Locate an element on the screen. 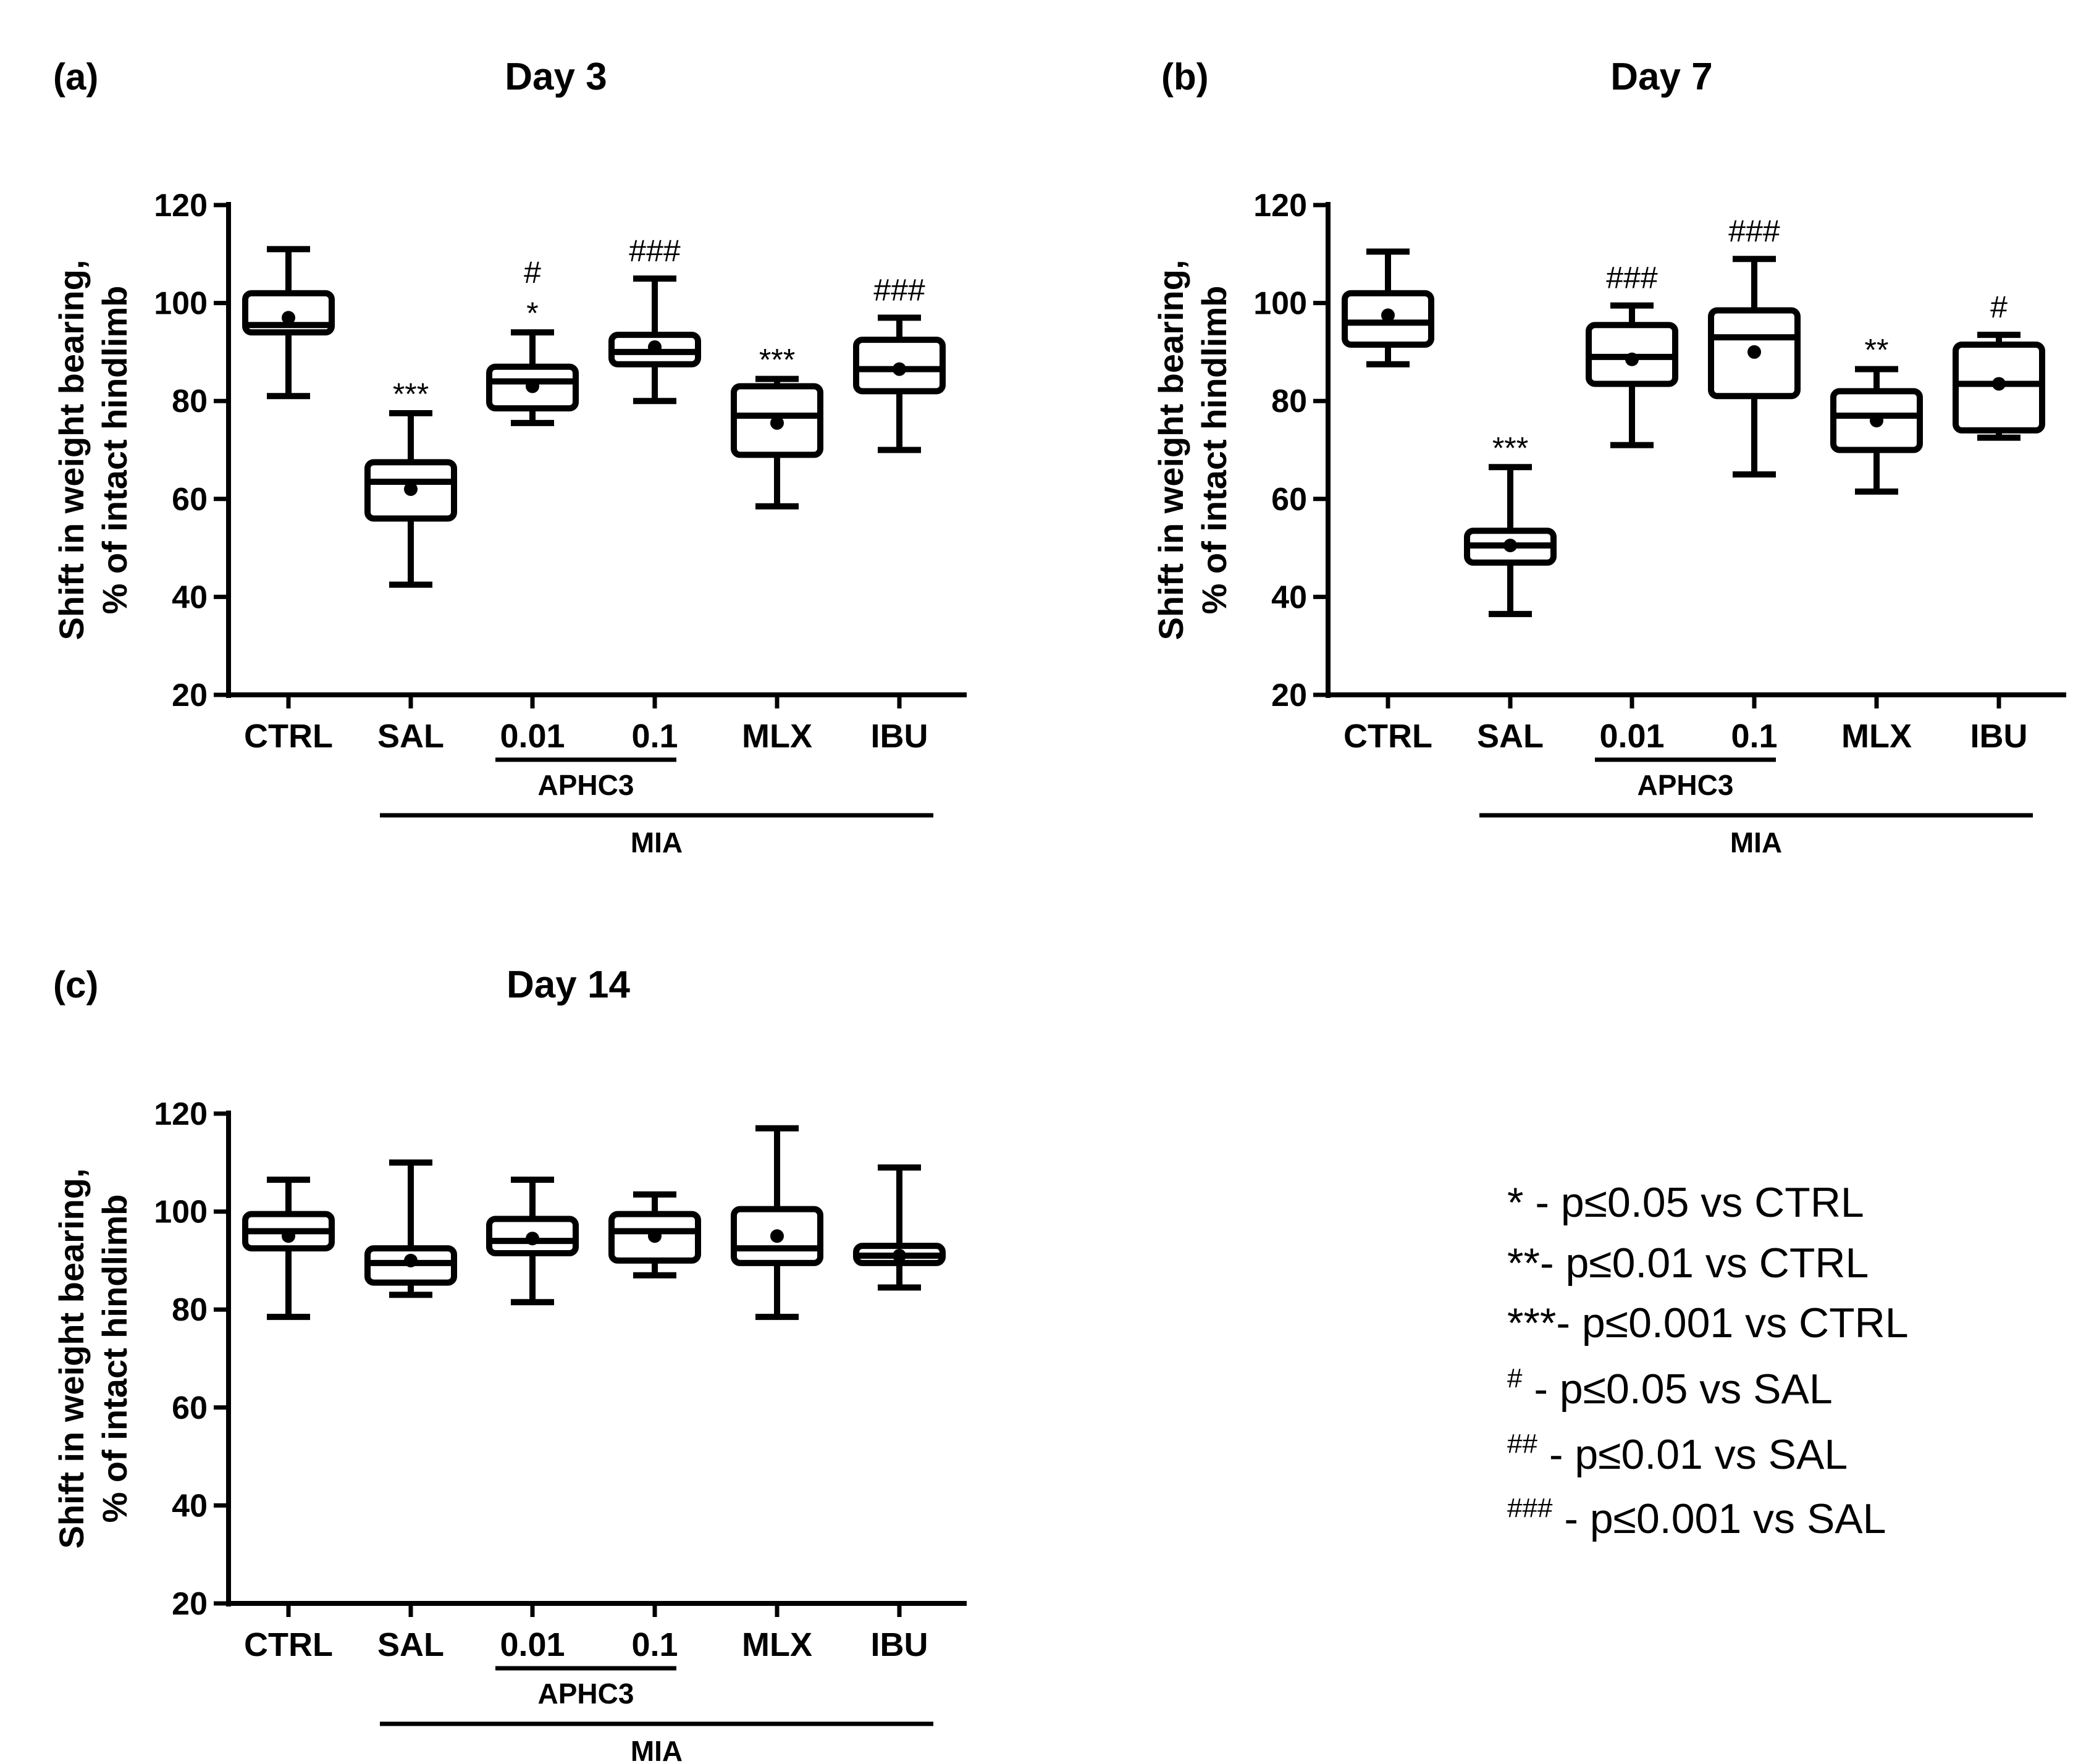  box-0.01: ### is located at coordinates (1632, 354).